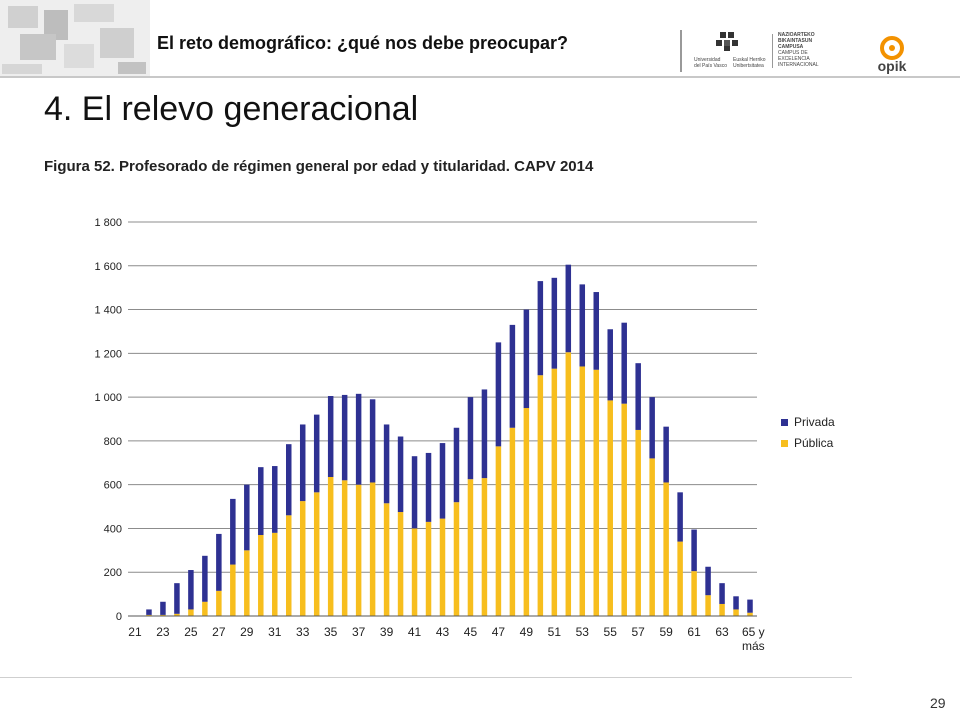 This screenshot has height=720, width=960. What do you see at coordinates (108, 223) in the screenshot?
I see `y-tick-label: 1 800` at bounding box center [108, 223].